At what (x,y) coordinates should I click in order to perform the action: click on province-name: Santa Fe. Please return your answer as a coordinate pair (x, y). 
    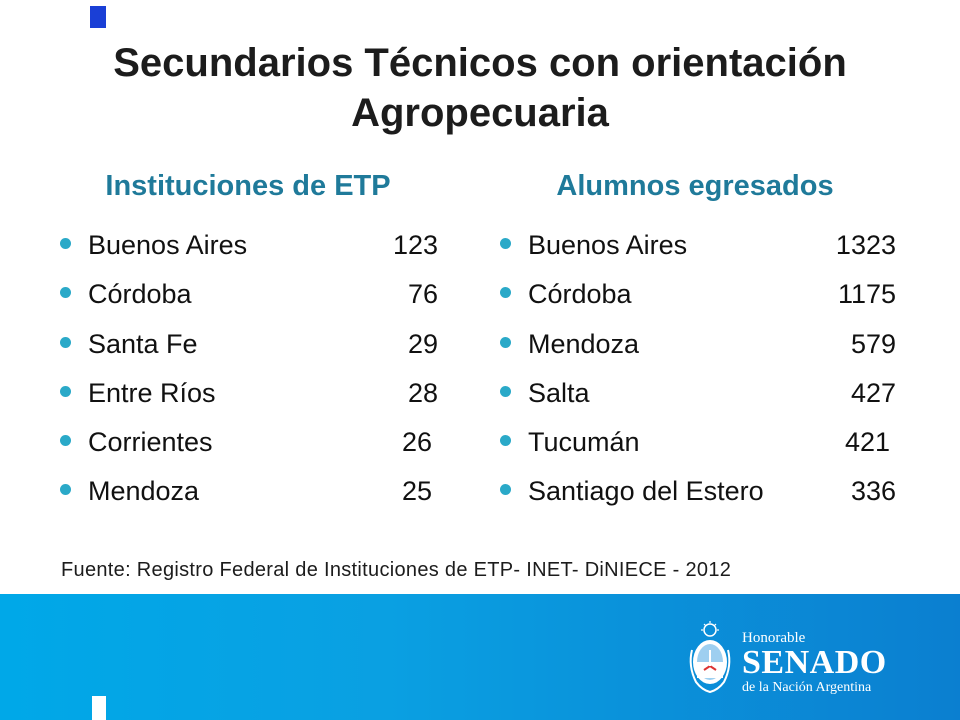
    Looking at the image, I should click on (143, 343).